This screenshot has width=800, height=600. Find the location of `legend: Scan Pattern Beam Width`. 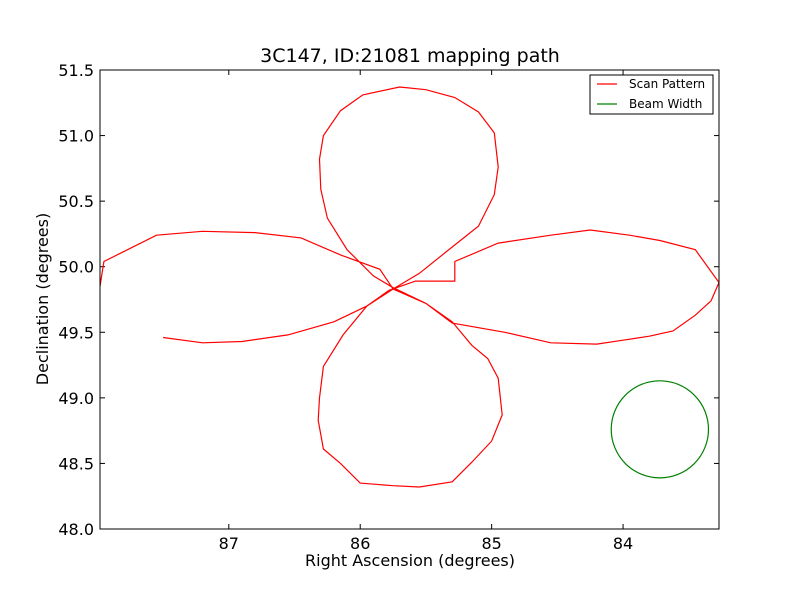

legend: Scan Pattern Beam Width is located at coordinates (651, 94).